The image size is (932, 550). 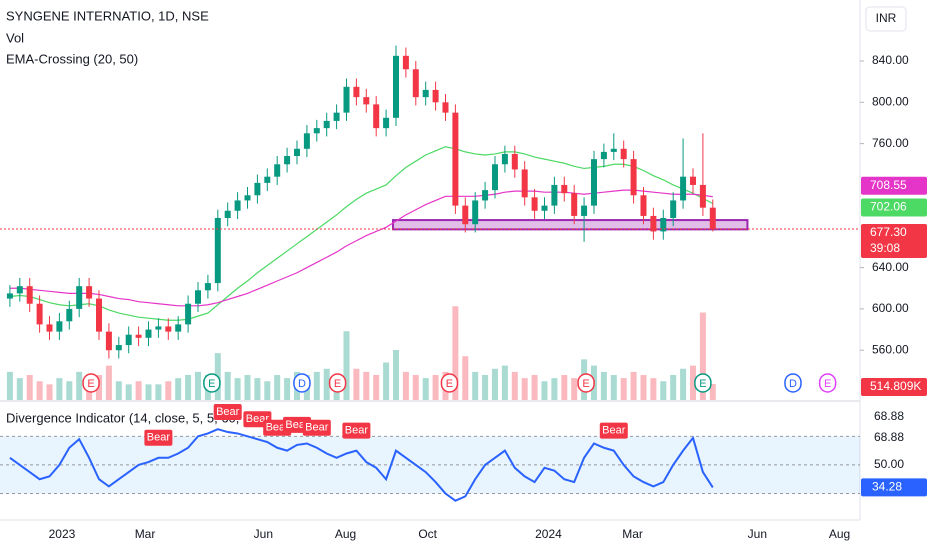 What do you see at coordinates (888, 232) in the screenshot?
I see `price-badge-label: 677.30` at bounding box center [888, 232].